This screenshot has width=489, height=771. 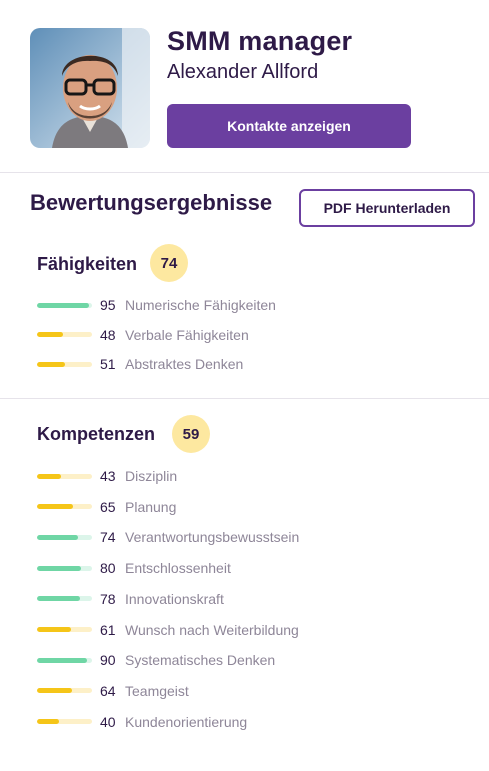 I want to click on score-value: 40, so click(x=108, y=721).